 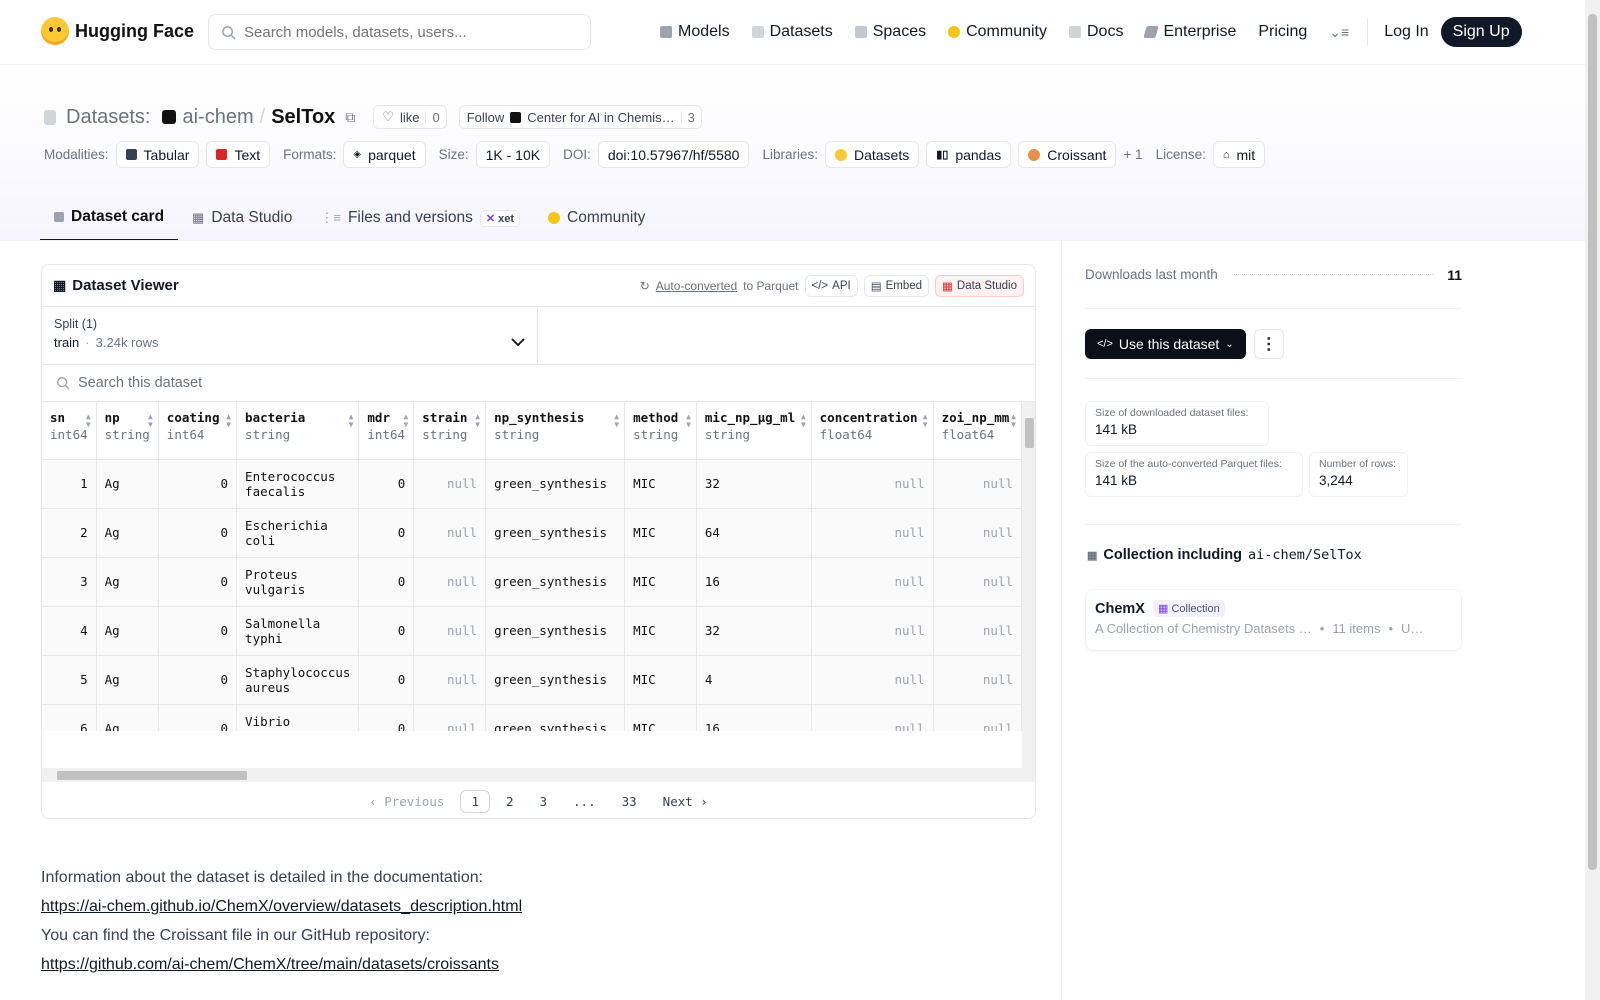 I want to click on downloads-count: 11, so click(x=1454, y=274).